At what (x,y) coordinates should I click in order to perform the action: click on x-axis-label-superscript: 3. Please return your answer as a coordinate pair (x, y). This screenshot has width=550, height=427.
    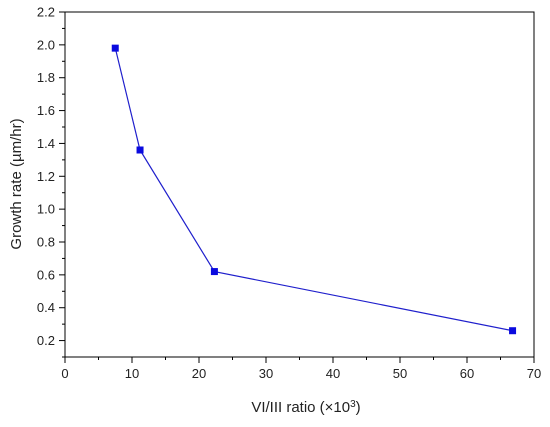
    Looking at the image, I should click on (353, 404).